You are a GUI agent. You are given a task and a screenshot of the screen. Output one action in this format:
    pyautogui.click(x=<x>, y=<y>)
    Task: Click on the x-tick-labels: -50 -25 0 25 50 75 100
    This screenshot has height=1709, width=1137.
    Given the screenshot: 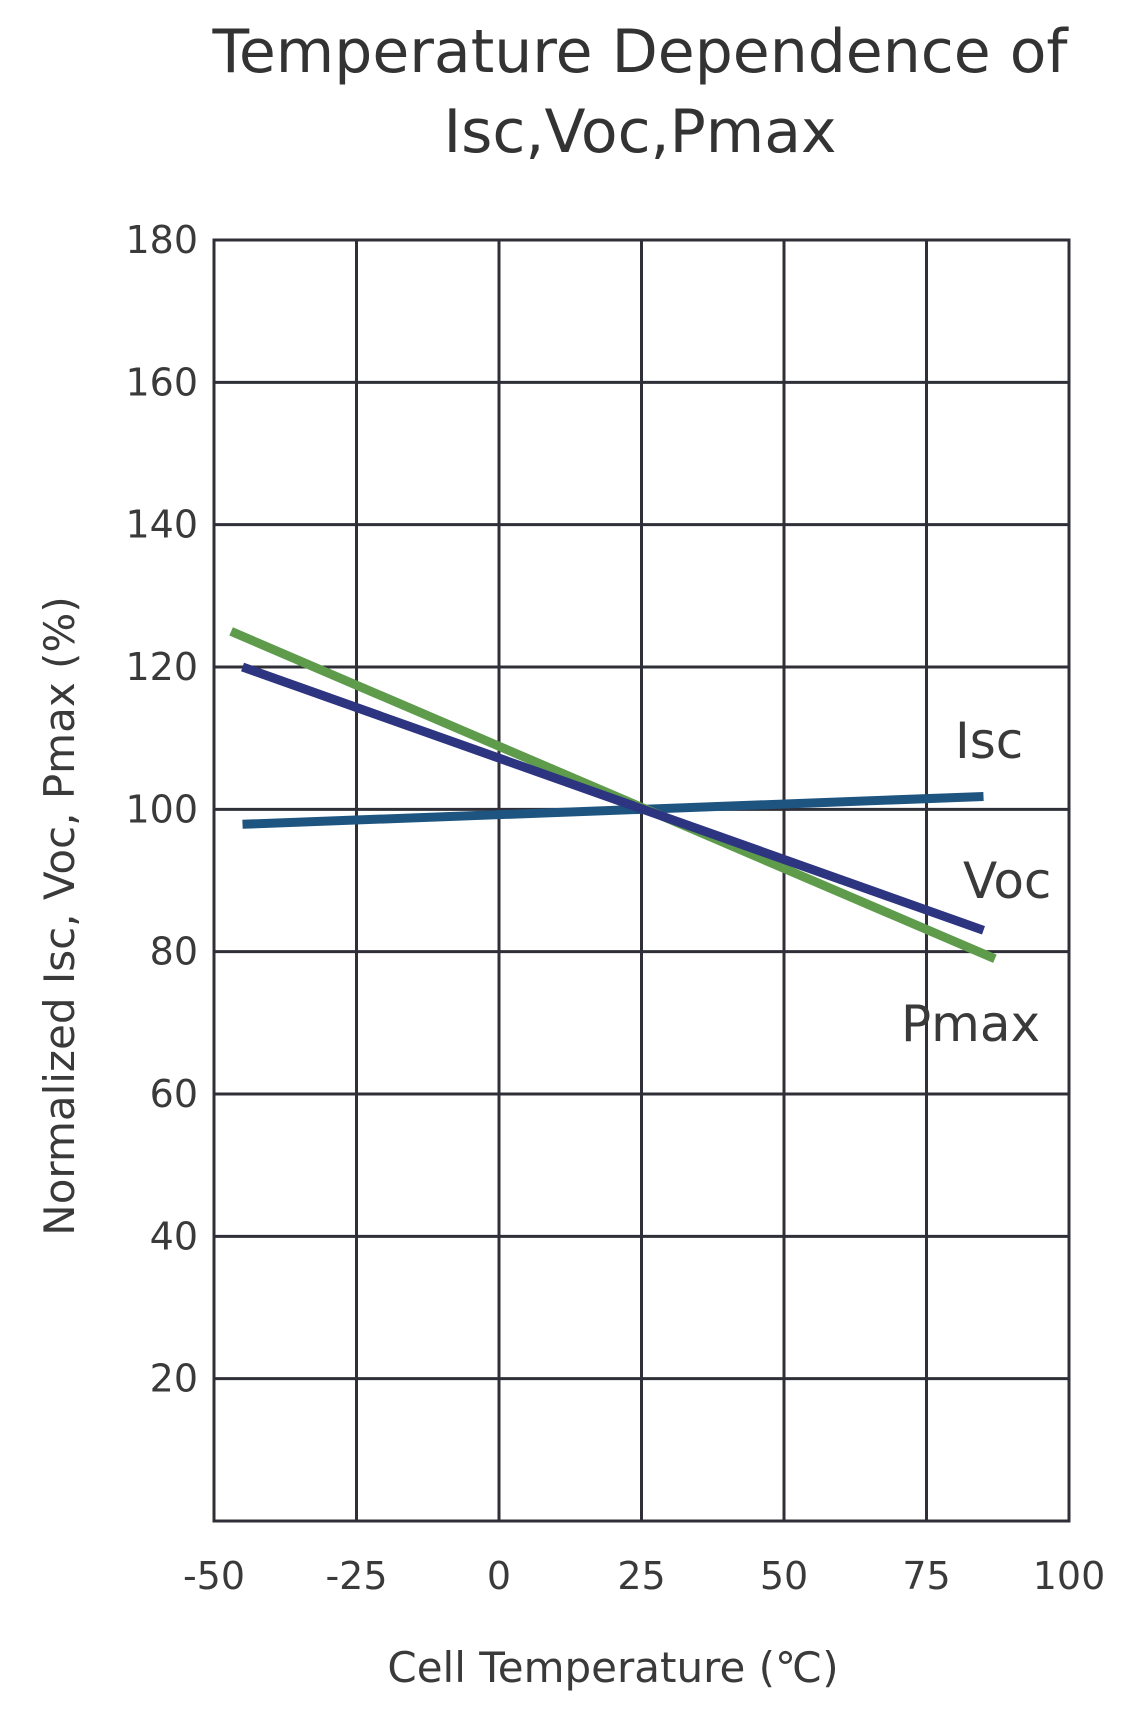 What is the action you would take?
    pyautogui.click(x=644, y=1576)
    